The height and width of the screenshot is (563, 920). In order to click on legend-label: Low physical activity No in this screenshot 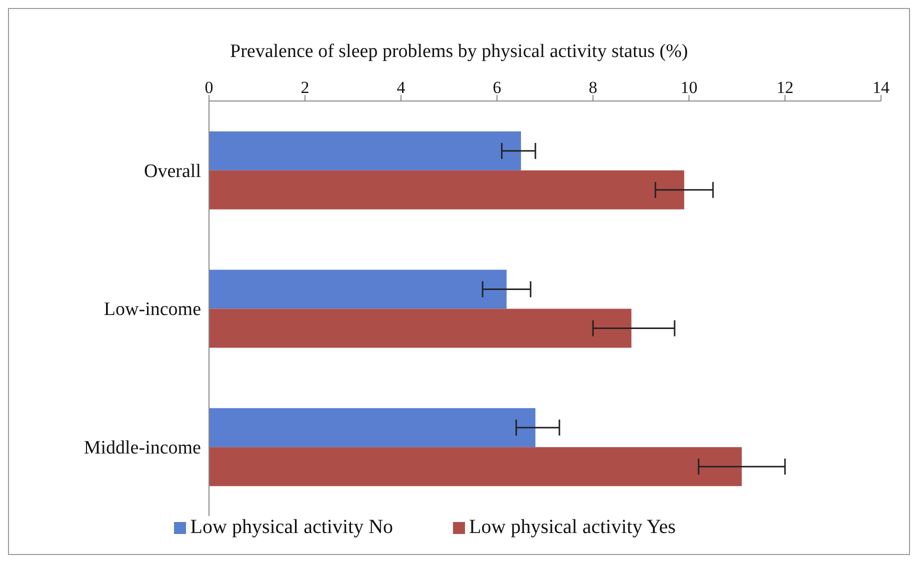, I will do `click(292, 527)`.